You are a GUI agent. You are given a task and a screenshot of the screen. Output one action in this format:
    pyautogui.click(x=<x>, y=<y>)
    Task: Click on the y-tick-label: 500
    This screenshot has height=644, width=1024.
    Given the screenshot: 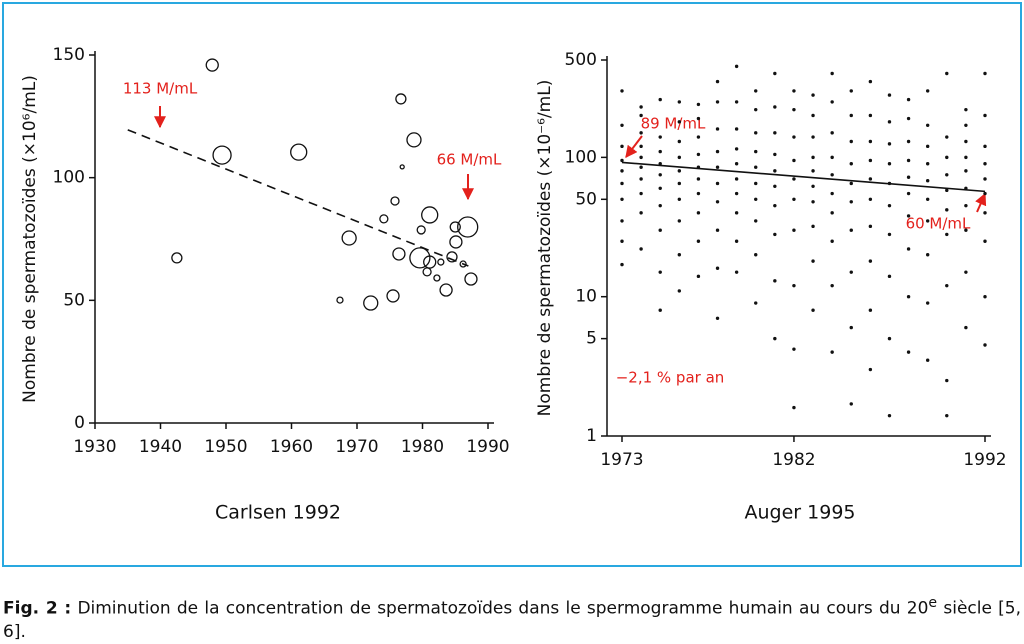 What is the action you would take?
    pyautogui.click(x=581, y=60)
    